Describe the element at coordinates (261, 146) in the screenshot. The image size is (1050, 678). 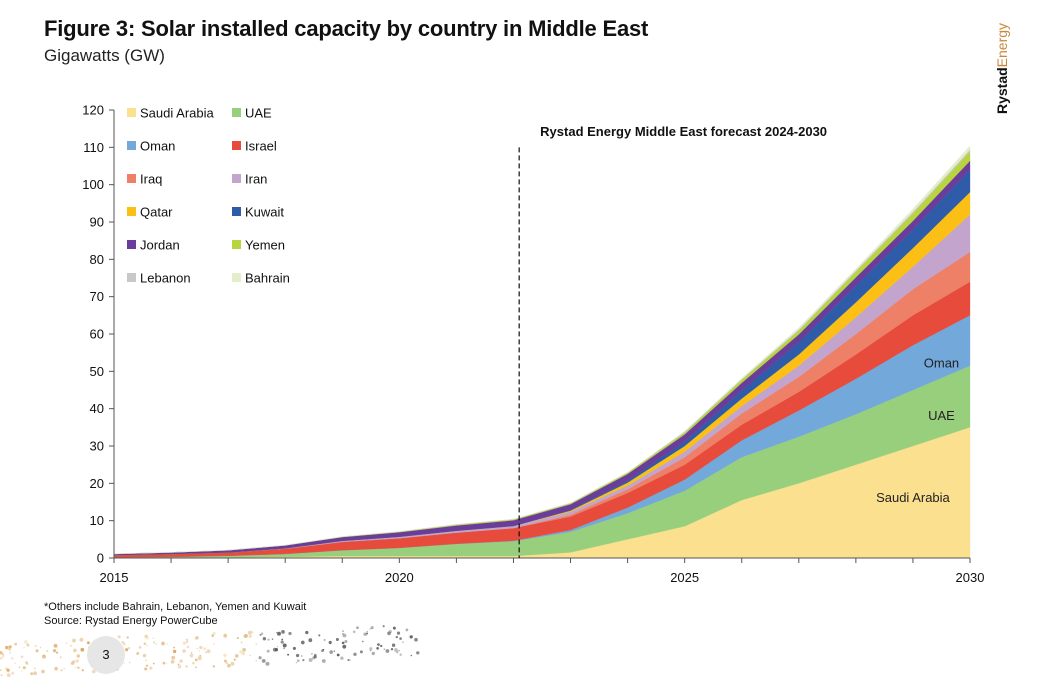
I see `legend-label: Israel` at that location.